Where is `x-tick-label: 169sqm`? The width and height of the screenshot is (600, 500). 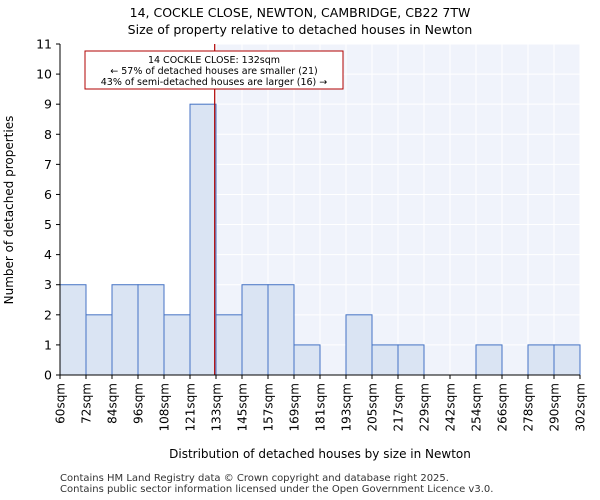 x-tick-label: 169sqm is located at coordinates (295, 407).